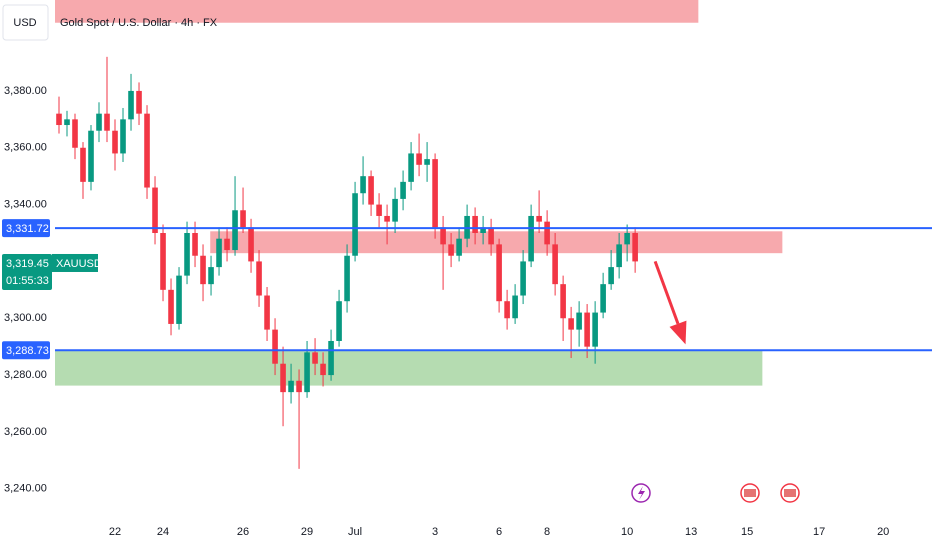  I want to click on x-tick-label: 26, so click(243, 532).